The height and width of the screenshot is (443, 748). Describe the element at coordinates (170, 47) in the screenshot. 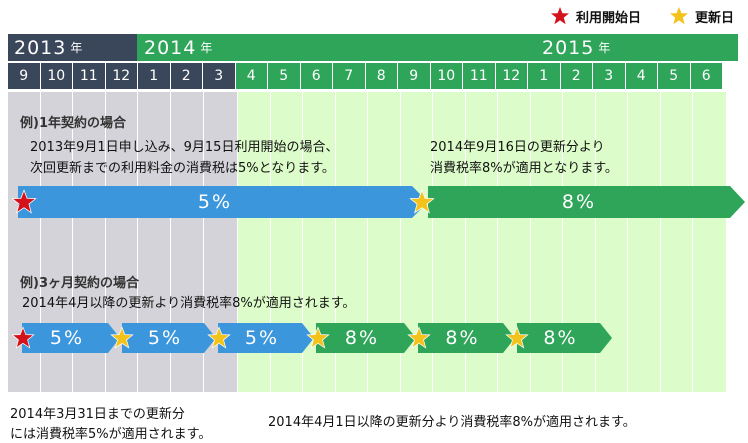

I see `year-2014-label: 2014` at that location.